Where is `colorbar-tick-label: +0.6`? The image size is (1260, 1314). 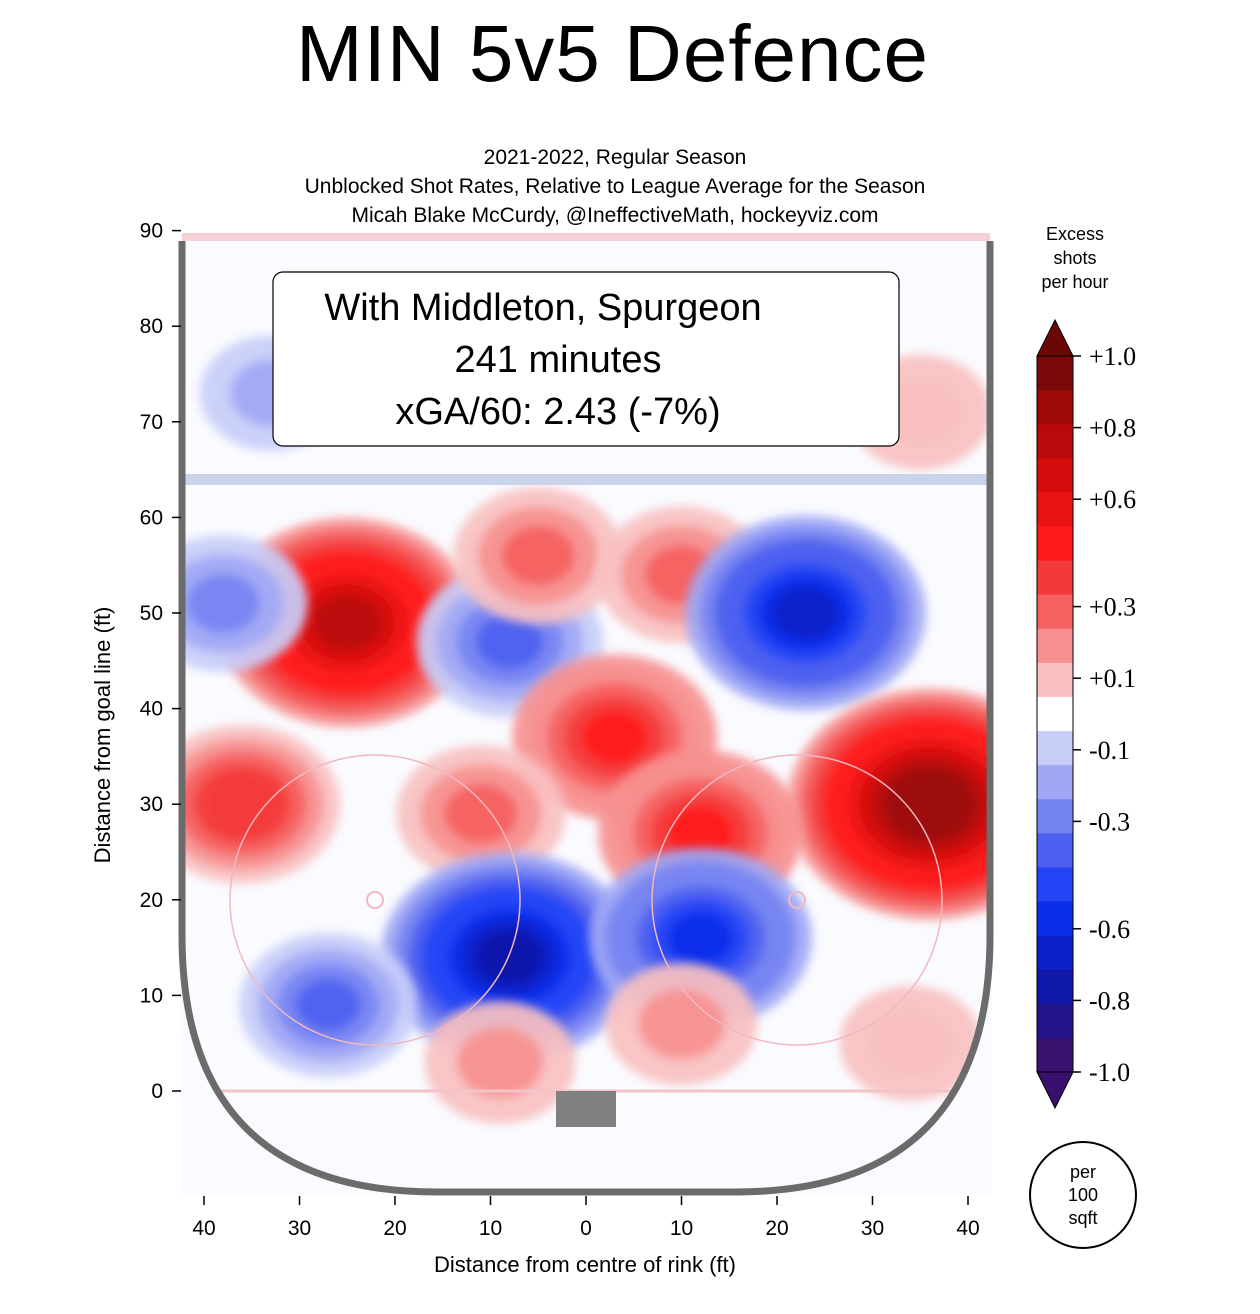
colorbar-tick-label: +0.6 is located at coordinates (1112, 499).